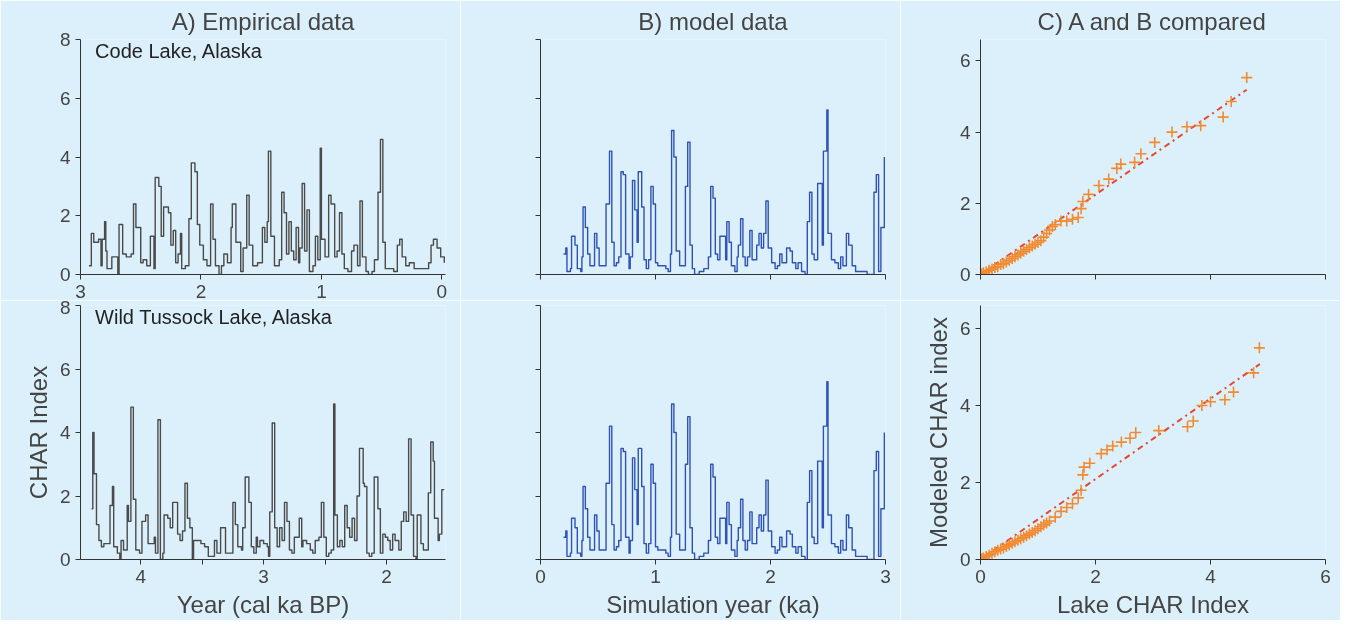 This screenshot has width=1360, height=644. What do you see at coordinates (1325, 576) in the screenshot?
I see `x-tick-label: 6` at bounding box center [1325, 576].